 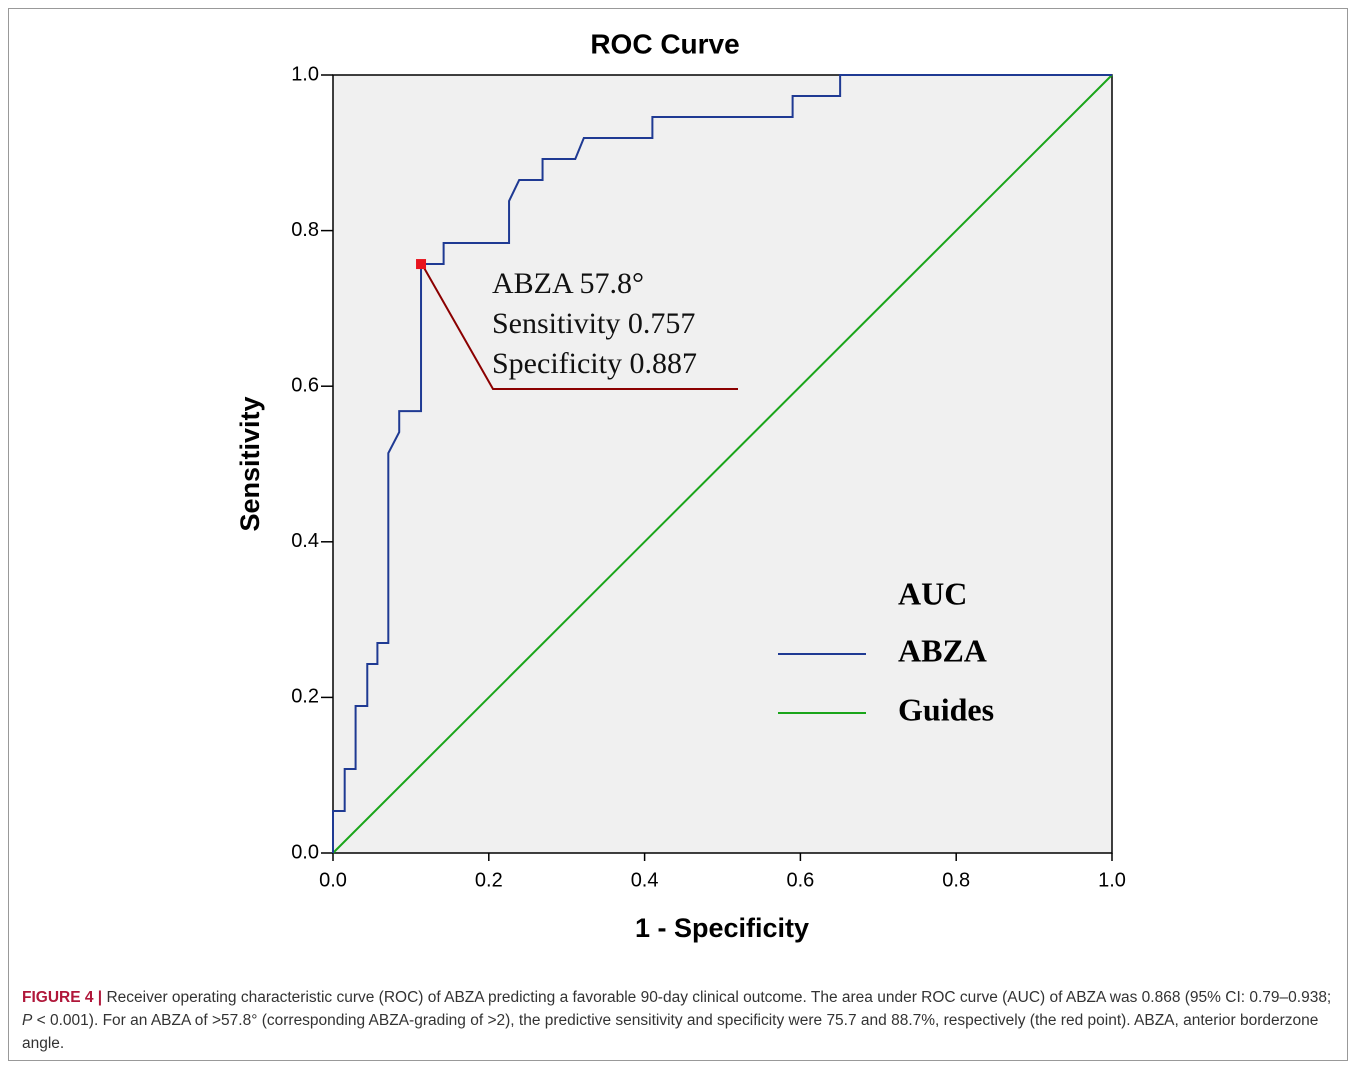 I want to click on annotation-leader, so click(x=580, y=327).